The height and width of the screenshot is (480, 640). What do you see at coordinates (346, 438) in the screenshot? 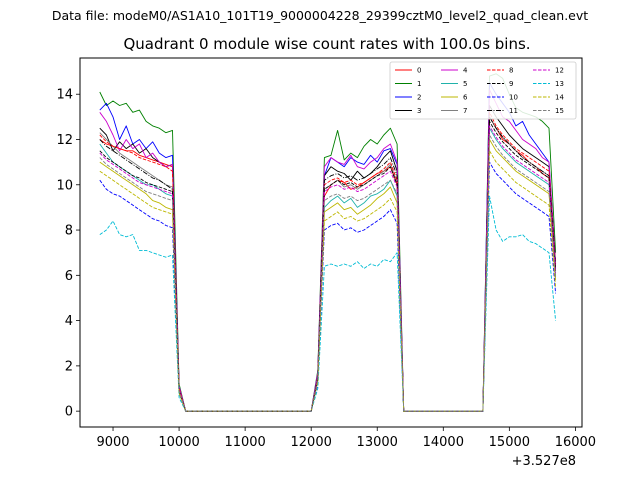
I see `x-axis: 9000 10000 11000 12000 13000 14000 15000 16000` at bounding box center [346, 438].